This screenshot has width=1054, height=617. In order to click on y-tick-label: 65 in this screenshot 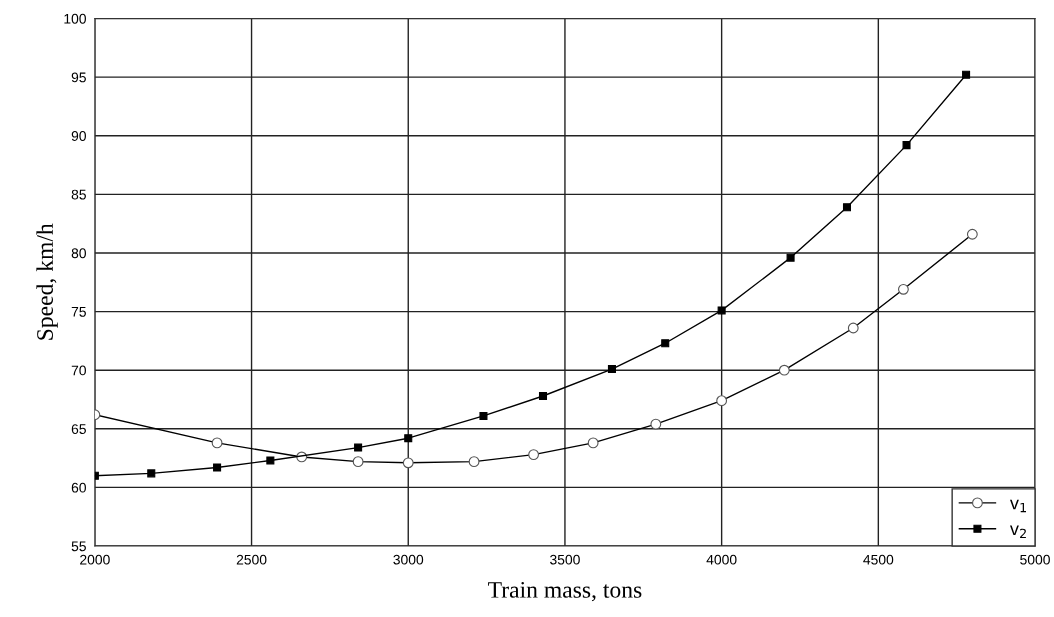, I will do `click(78, 429)`.